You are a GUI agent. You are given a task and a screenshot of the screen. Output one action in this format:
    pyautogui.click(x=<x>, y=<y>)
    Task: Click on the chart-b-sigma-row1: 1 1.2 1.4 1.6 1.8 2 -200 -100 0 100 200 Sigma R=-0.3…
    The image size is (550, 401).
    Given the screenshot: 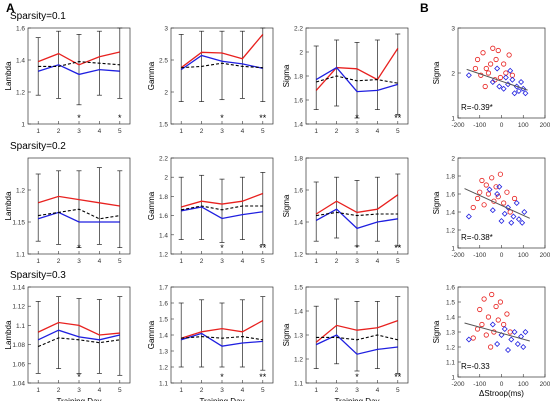 What is the action you would take?
    pyautogui.click(x=491, y=208)
    